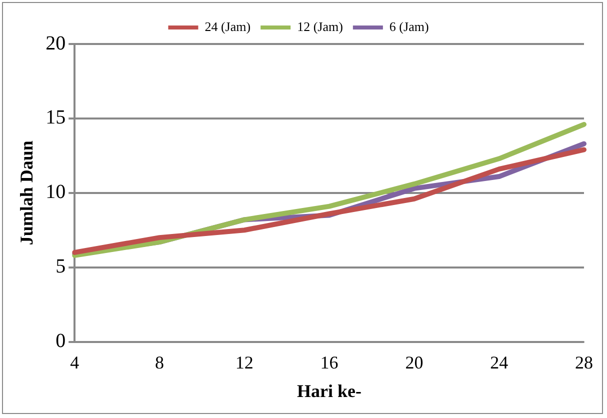  What do you see at coordinates (329, 390) in the screenshot?
I see `x-axis-title: Hari ke-` at bounding box center [329, 390].